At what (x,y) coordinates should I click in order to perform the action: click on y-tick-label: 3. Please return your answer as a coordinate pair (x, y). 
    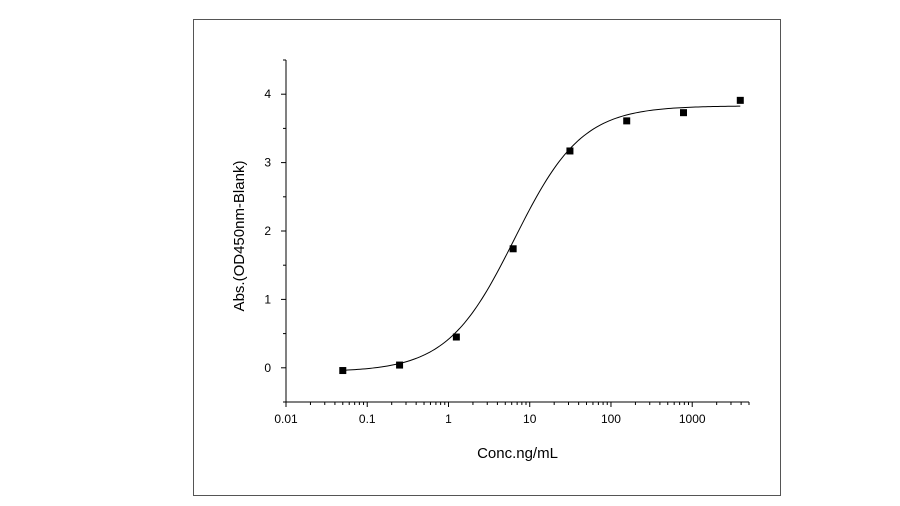
    Looking at the image, I should click on (267, 163).